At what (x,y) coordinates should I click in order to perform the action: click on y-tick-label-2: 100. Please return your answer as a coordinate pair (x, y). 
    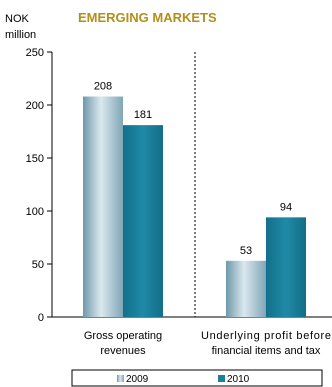
    Looking at the image, I should click on (35, 212).